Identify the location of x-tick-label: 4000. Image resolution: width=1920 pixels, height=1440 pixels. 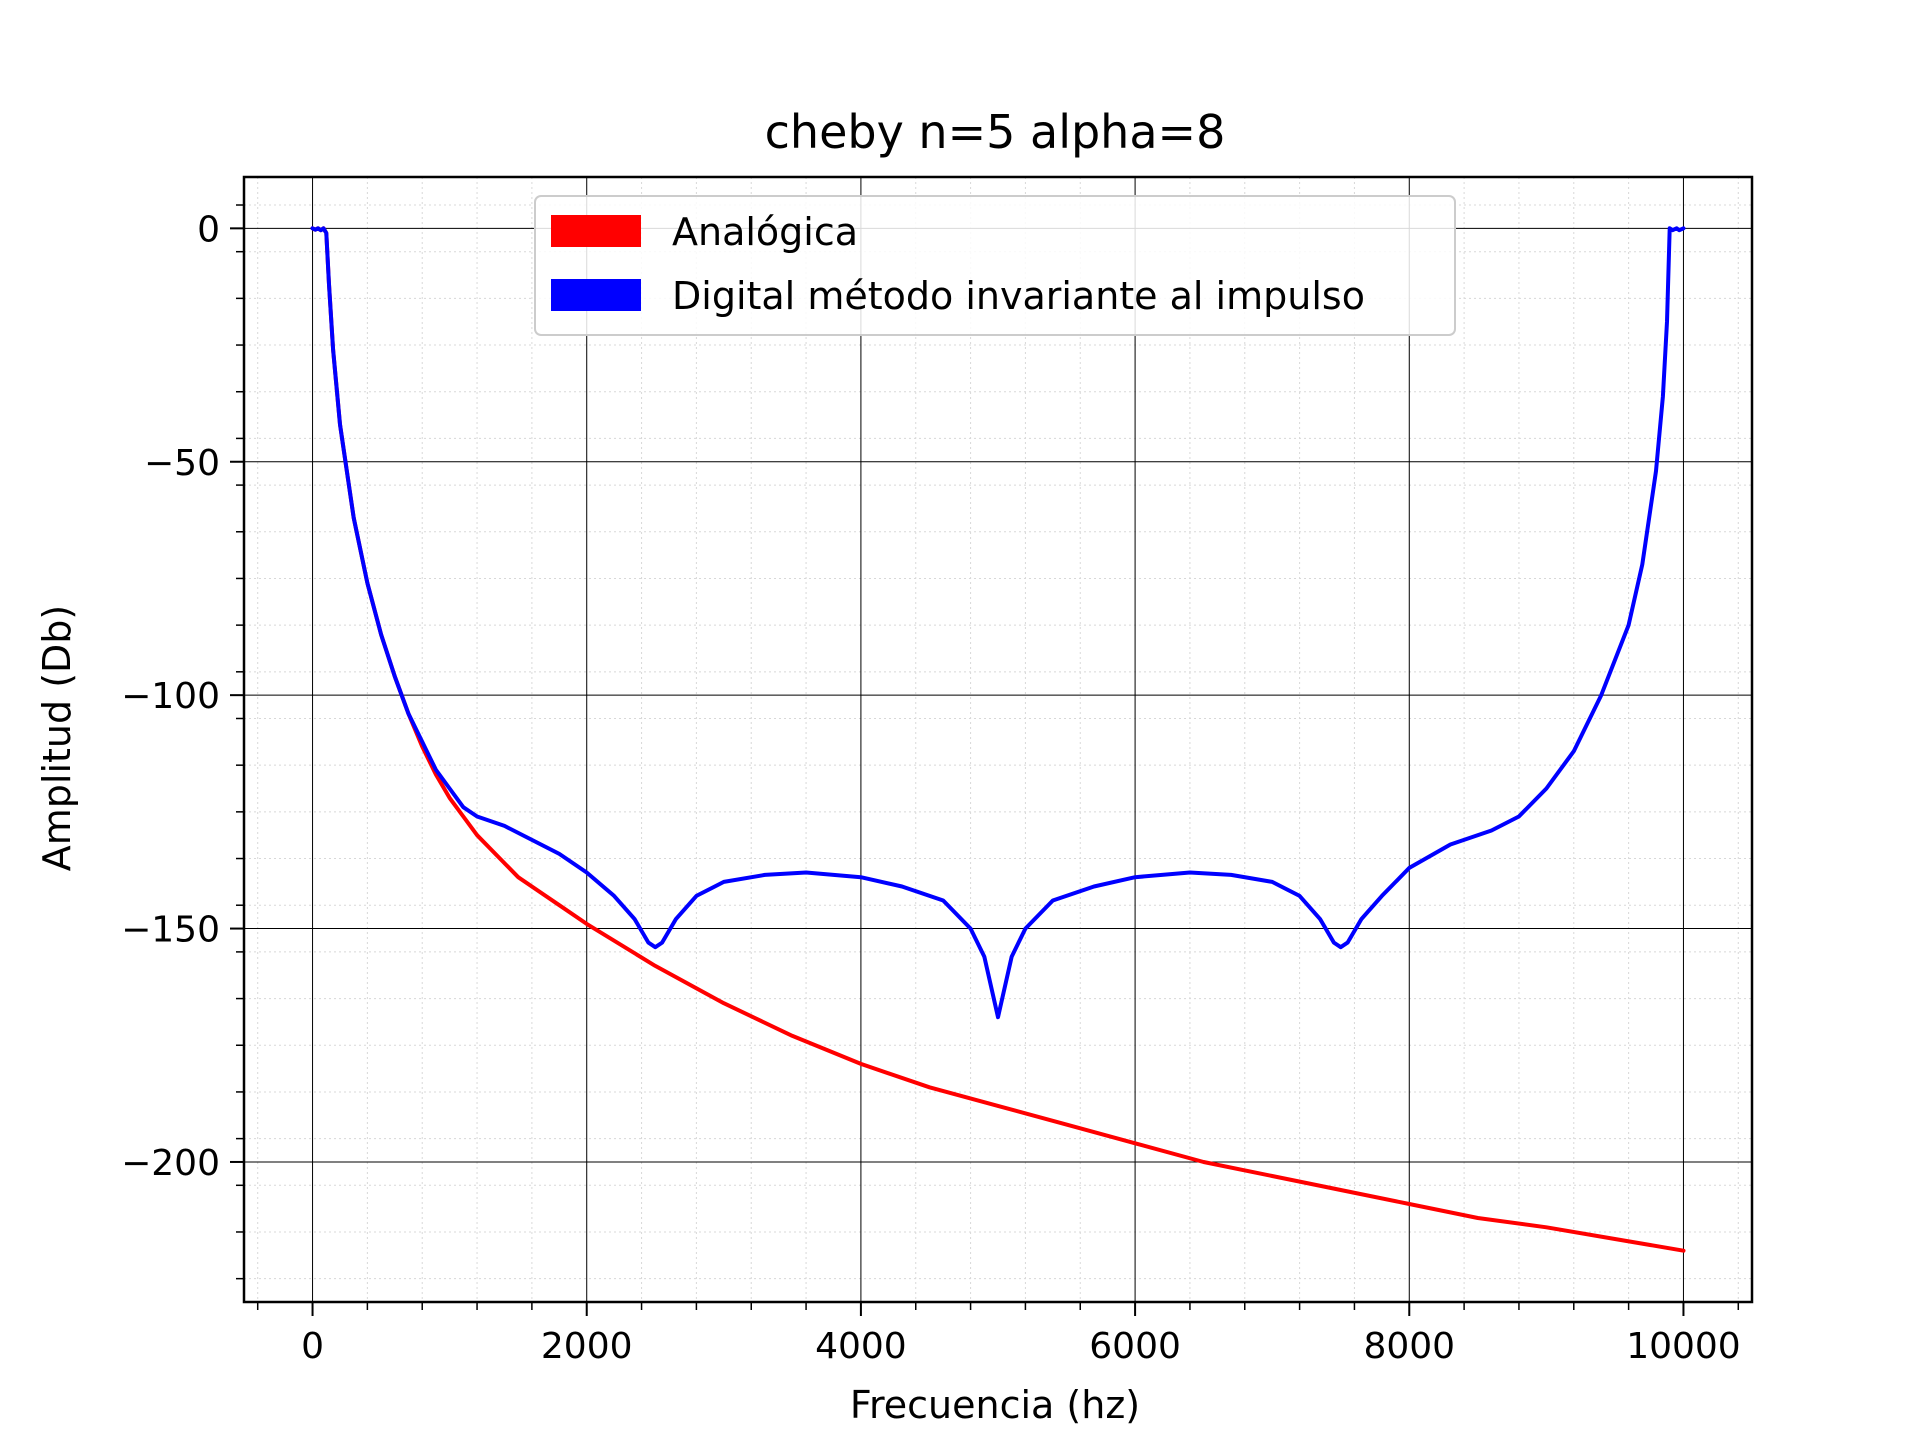
(861, 1346).